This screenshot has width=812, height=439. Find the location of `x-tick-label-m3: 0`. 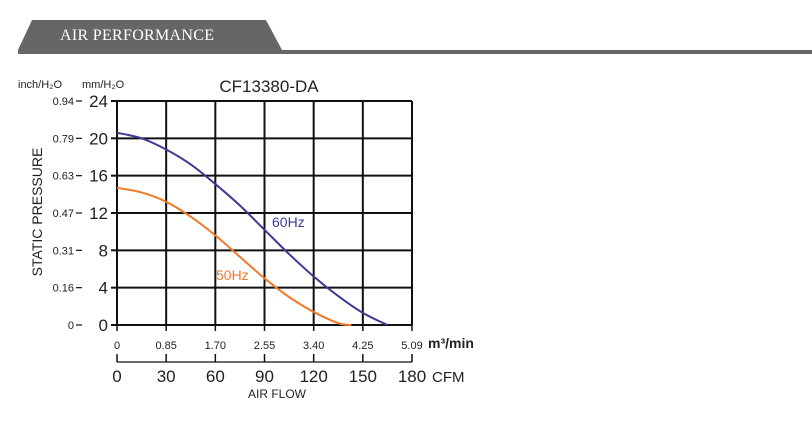

x-tick-label-m3: 0 is located at coordinates (117, 346).